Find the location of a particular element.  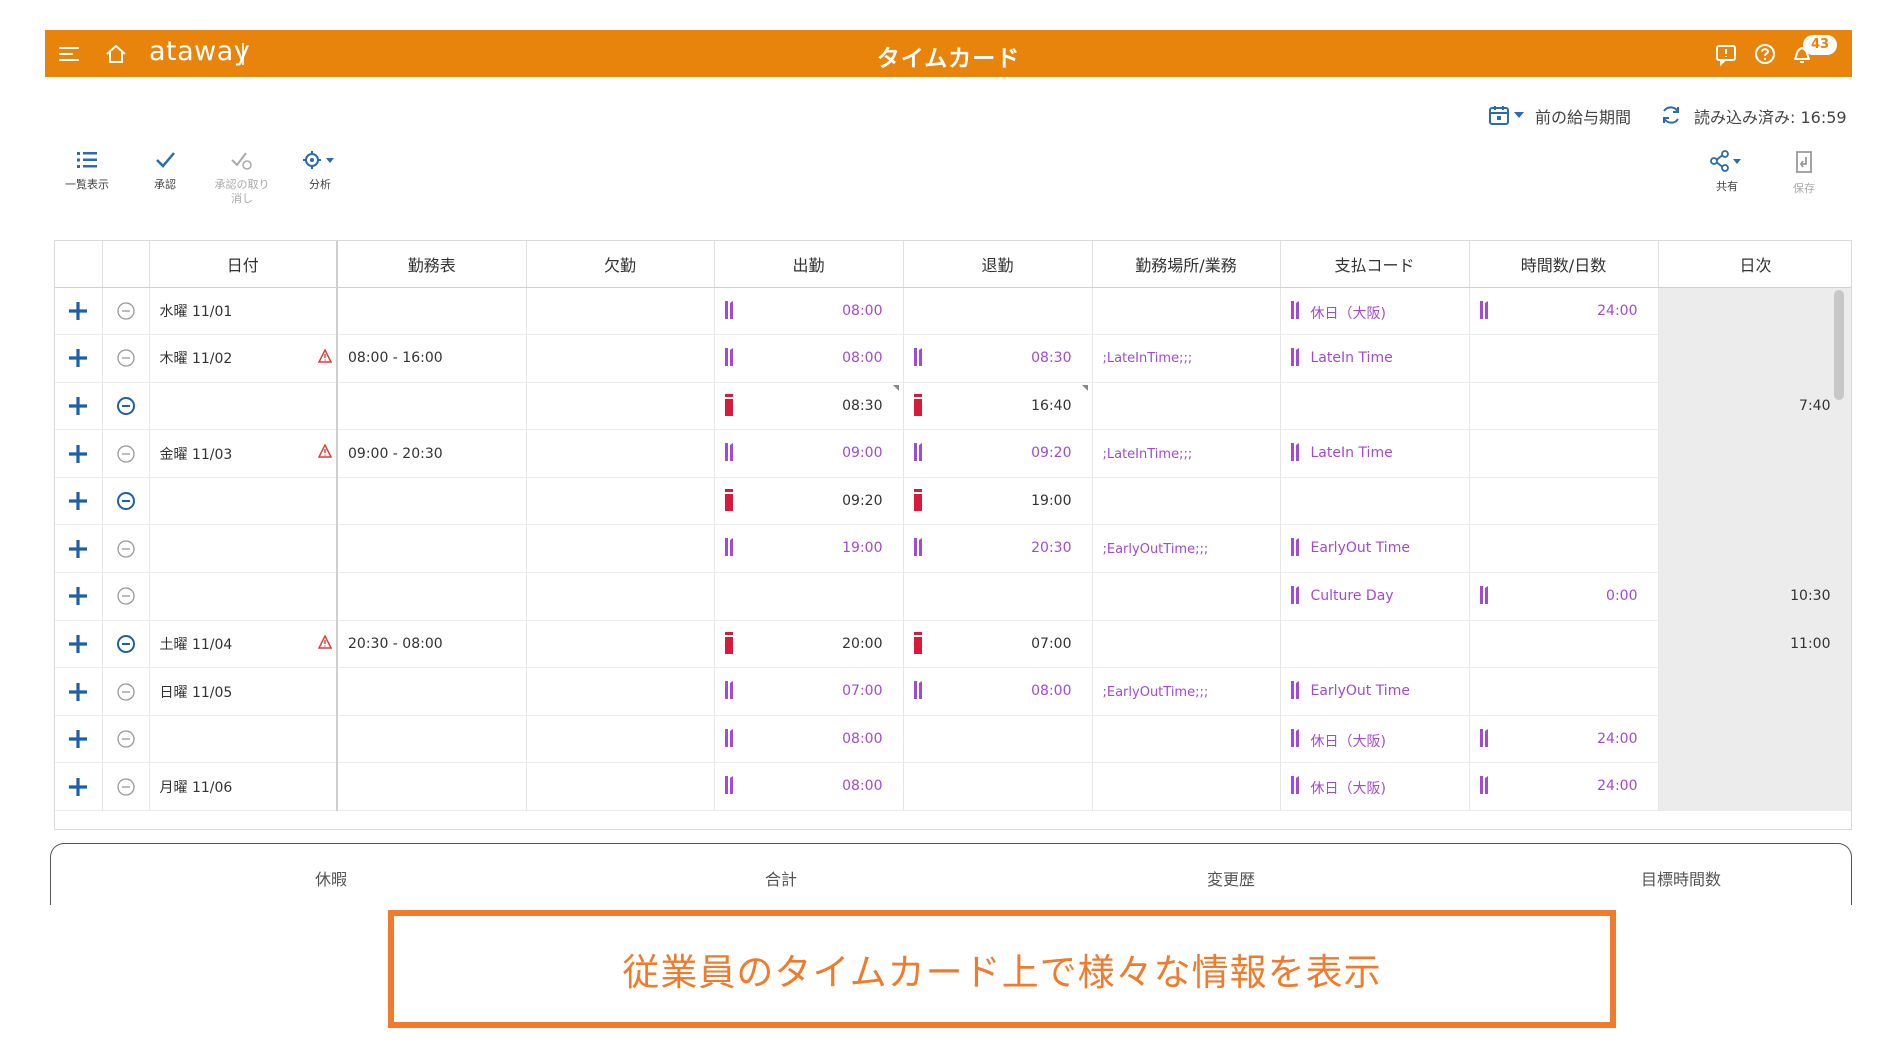

date-cell: 日曜 11/05 is located at coordinates (243, 691).